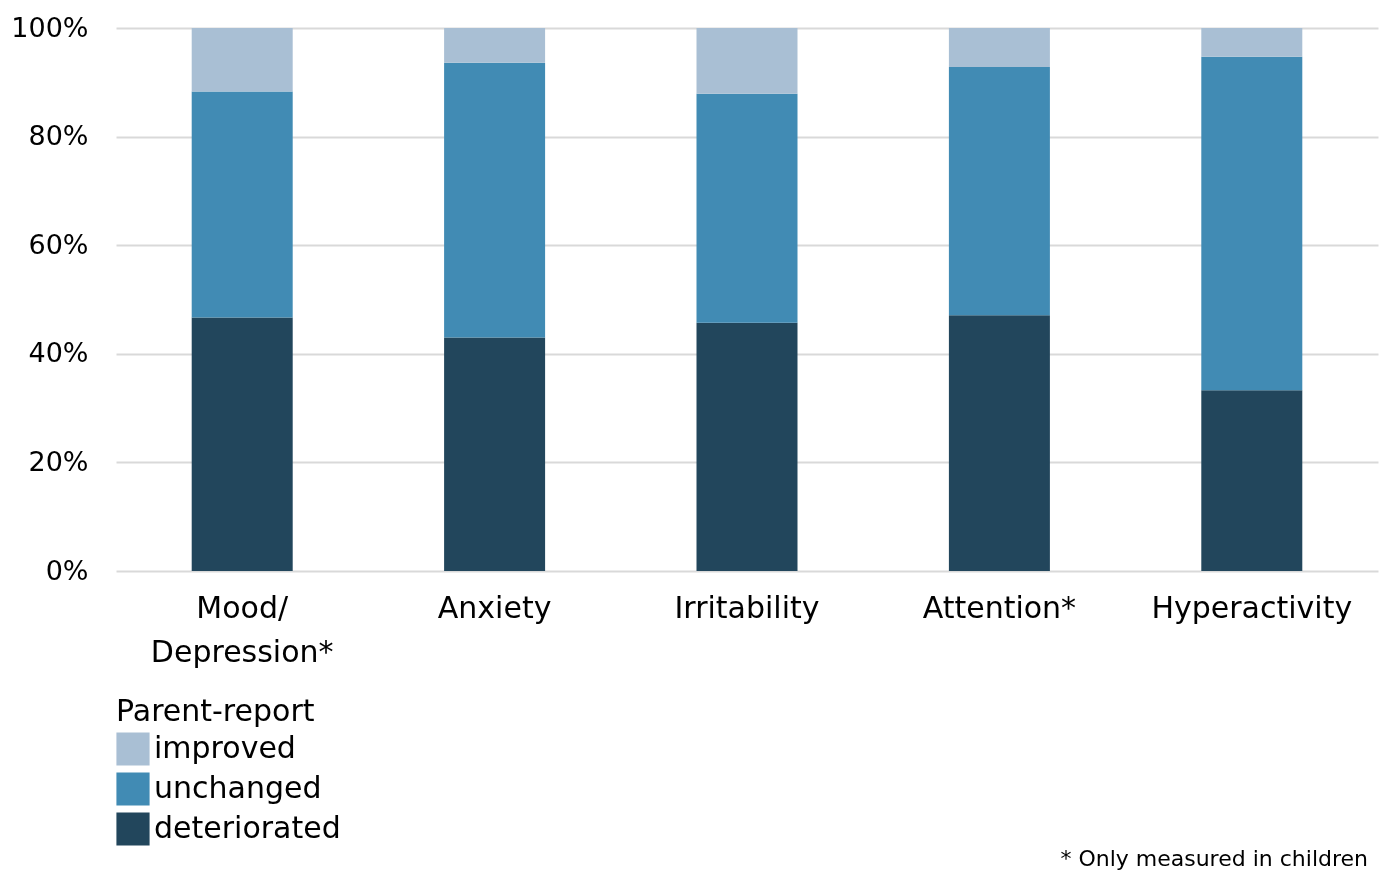  What do you see at coordinates (238, 787) in the screenshot?
I see `legend-label: unchanged` at bounding box center [238, 787].